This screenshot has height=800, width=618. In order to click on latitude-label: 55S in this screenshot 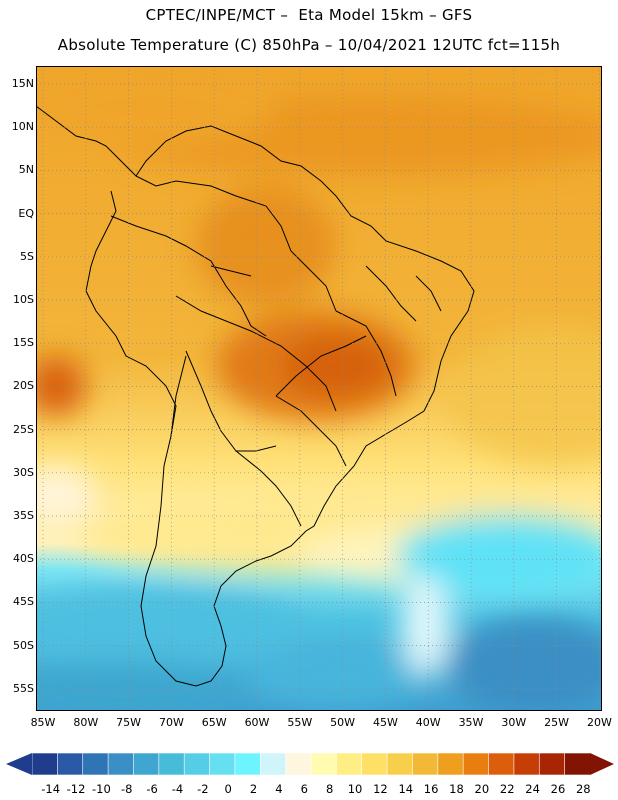, I will do `click(23, 688)`.